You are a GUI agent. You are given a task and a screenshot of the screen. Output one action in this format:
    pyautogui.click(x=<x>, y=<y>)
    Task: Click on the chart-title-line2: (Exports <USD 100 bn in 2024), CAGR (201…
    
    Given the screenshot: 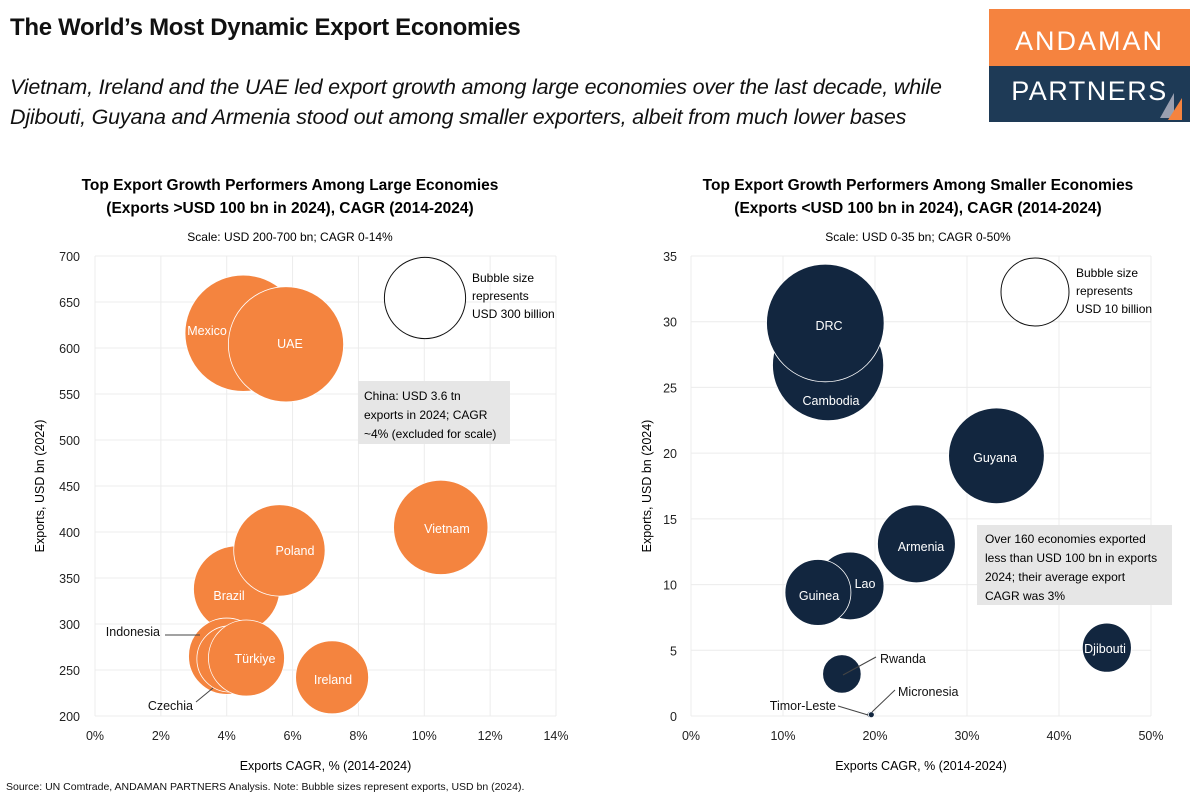 What is the action you would take?
    pyautogui.click(x=917, y=208)
    